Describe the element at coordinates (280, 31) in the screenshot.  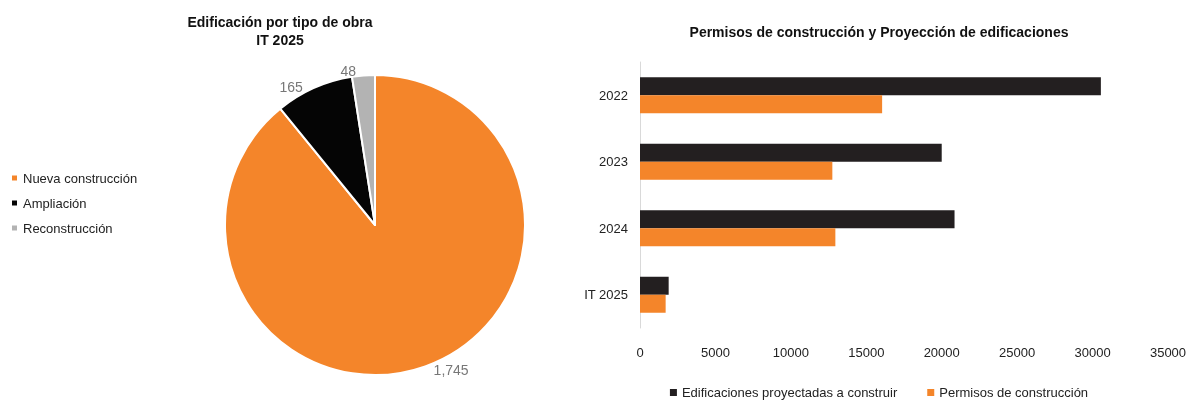
I see `chart-title: Edificación por tipo de obra IT 2025` at that location.